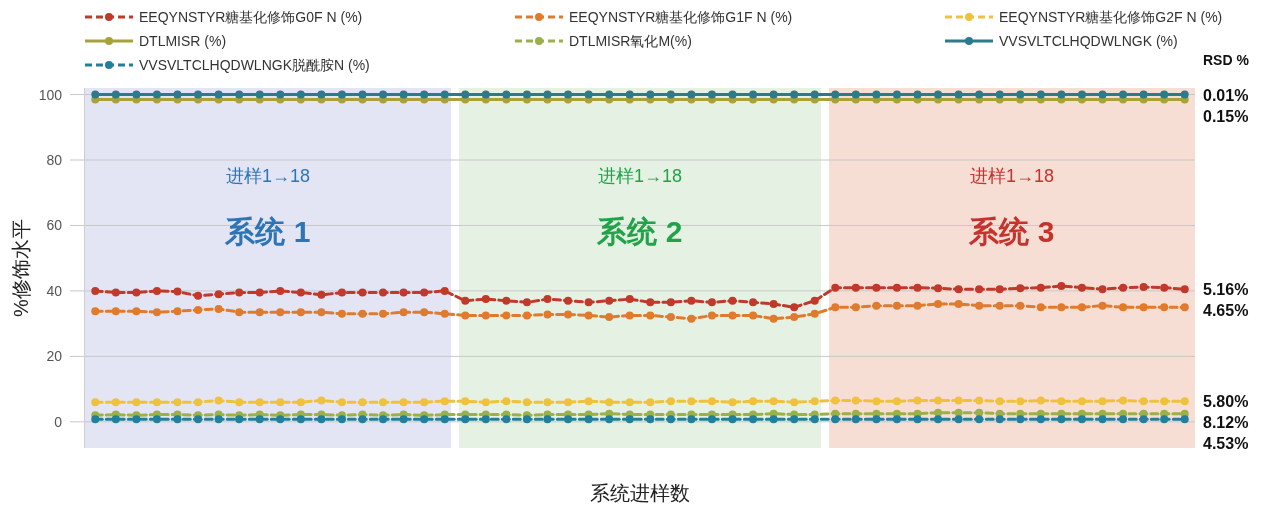  Describe the element at coordinates (1088, 41) in the screenshot. I see `legend-label: VVSVLTCLHQDWLNGK (%)` at that location.